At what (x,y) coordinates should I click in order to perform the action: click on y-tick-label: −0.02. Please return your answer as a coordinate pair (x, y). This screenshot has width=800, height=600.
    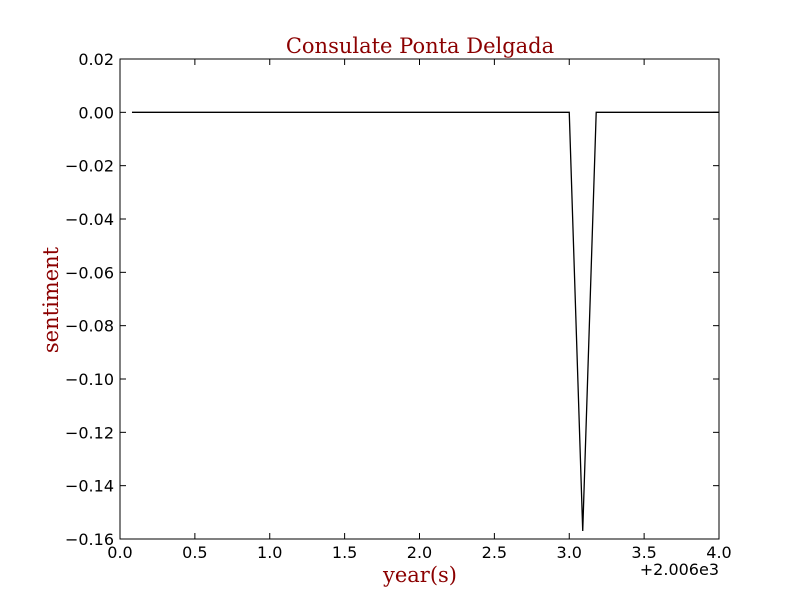
    Looking at the image, I should click on (89, 166).